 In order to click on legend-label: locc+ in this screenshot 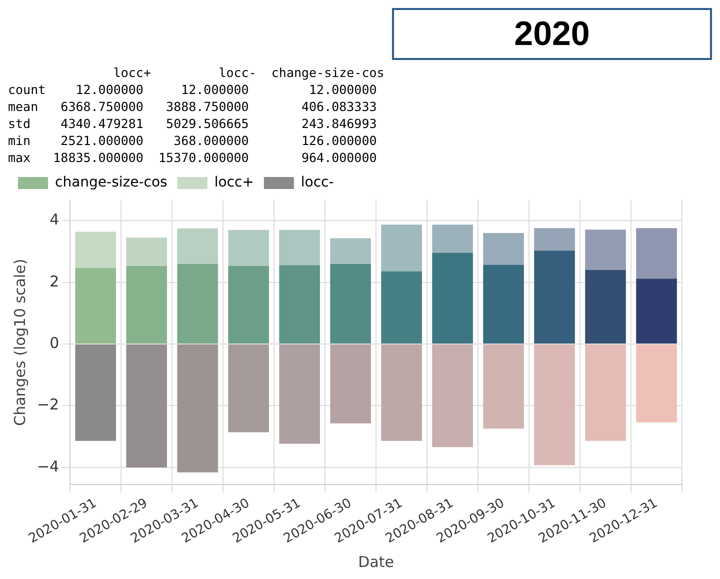, I will do `click(234, 182)`.